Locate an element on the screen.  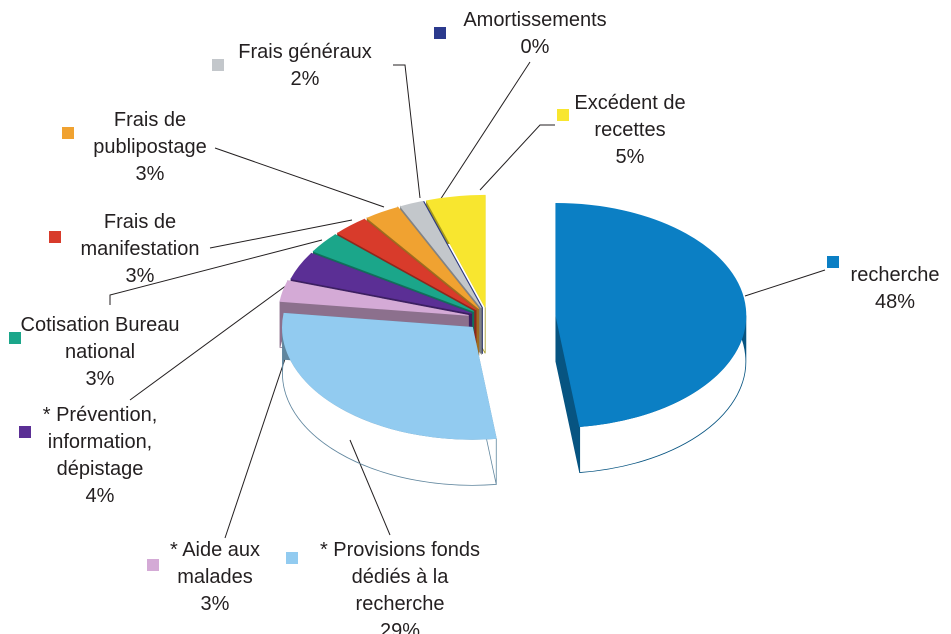
value-label: 48% is located at coordinates (895, 302).